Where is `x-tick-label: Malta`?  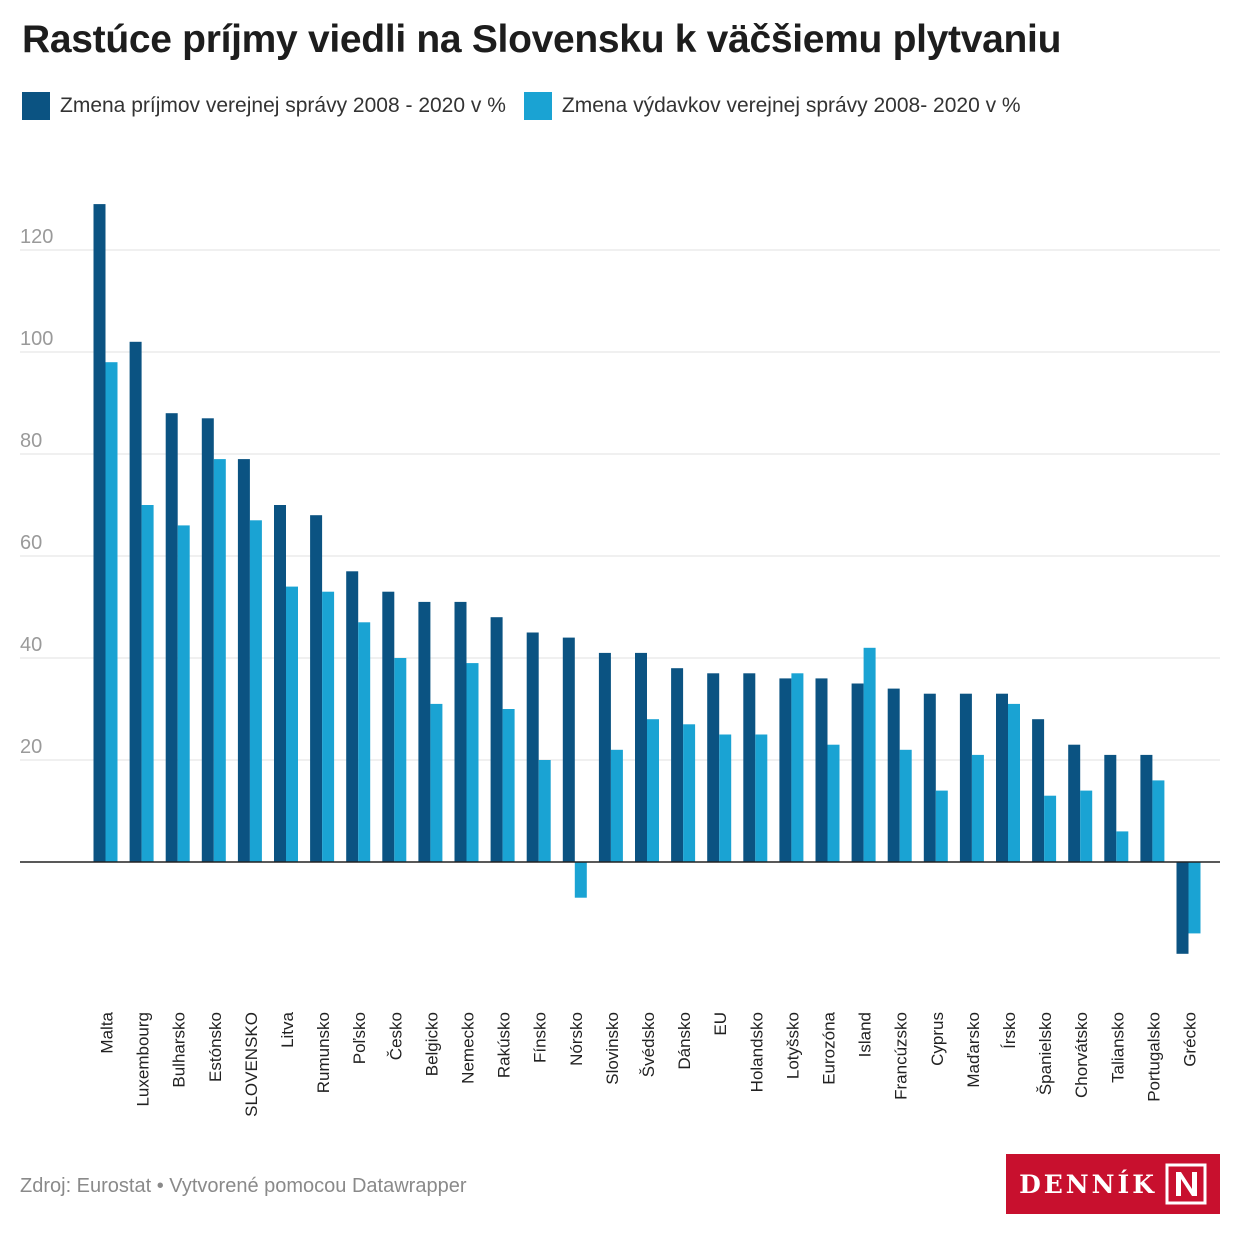 x-tick-label: Malta is located at coordinates (107, 1032).